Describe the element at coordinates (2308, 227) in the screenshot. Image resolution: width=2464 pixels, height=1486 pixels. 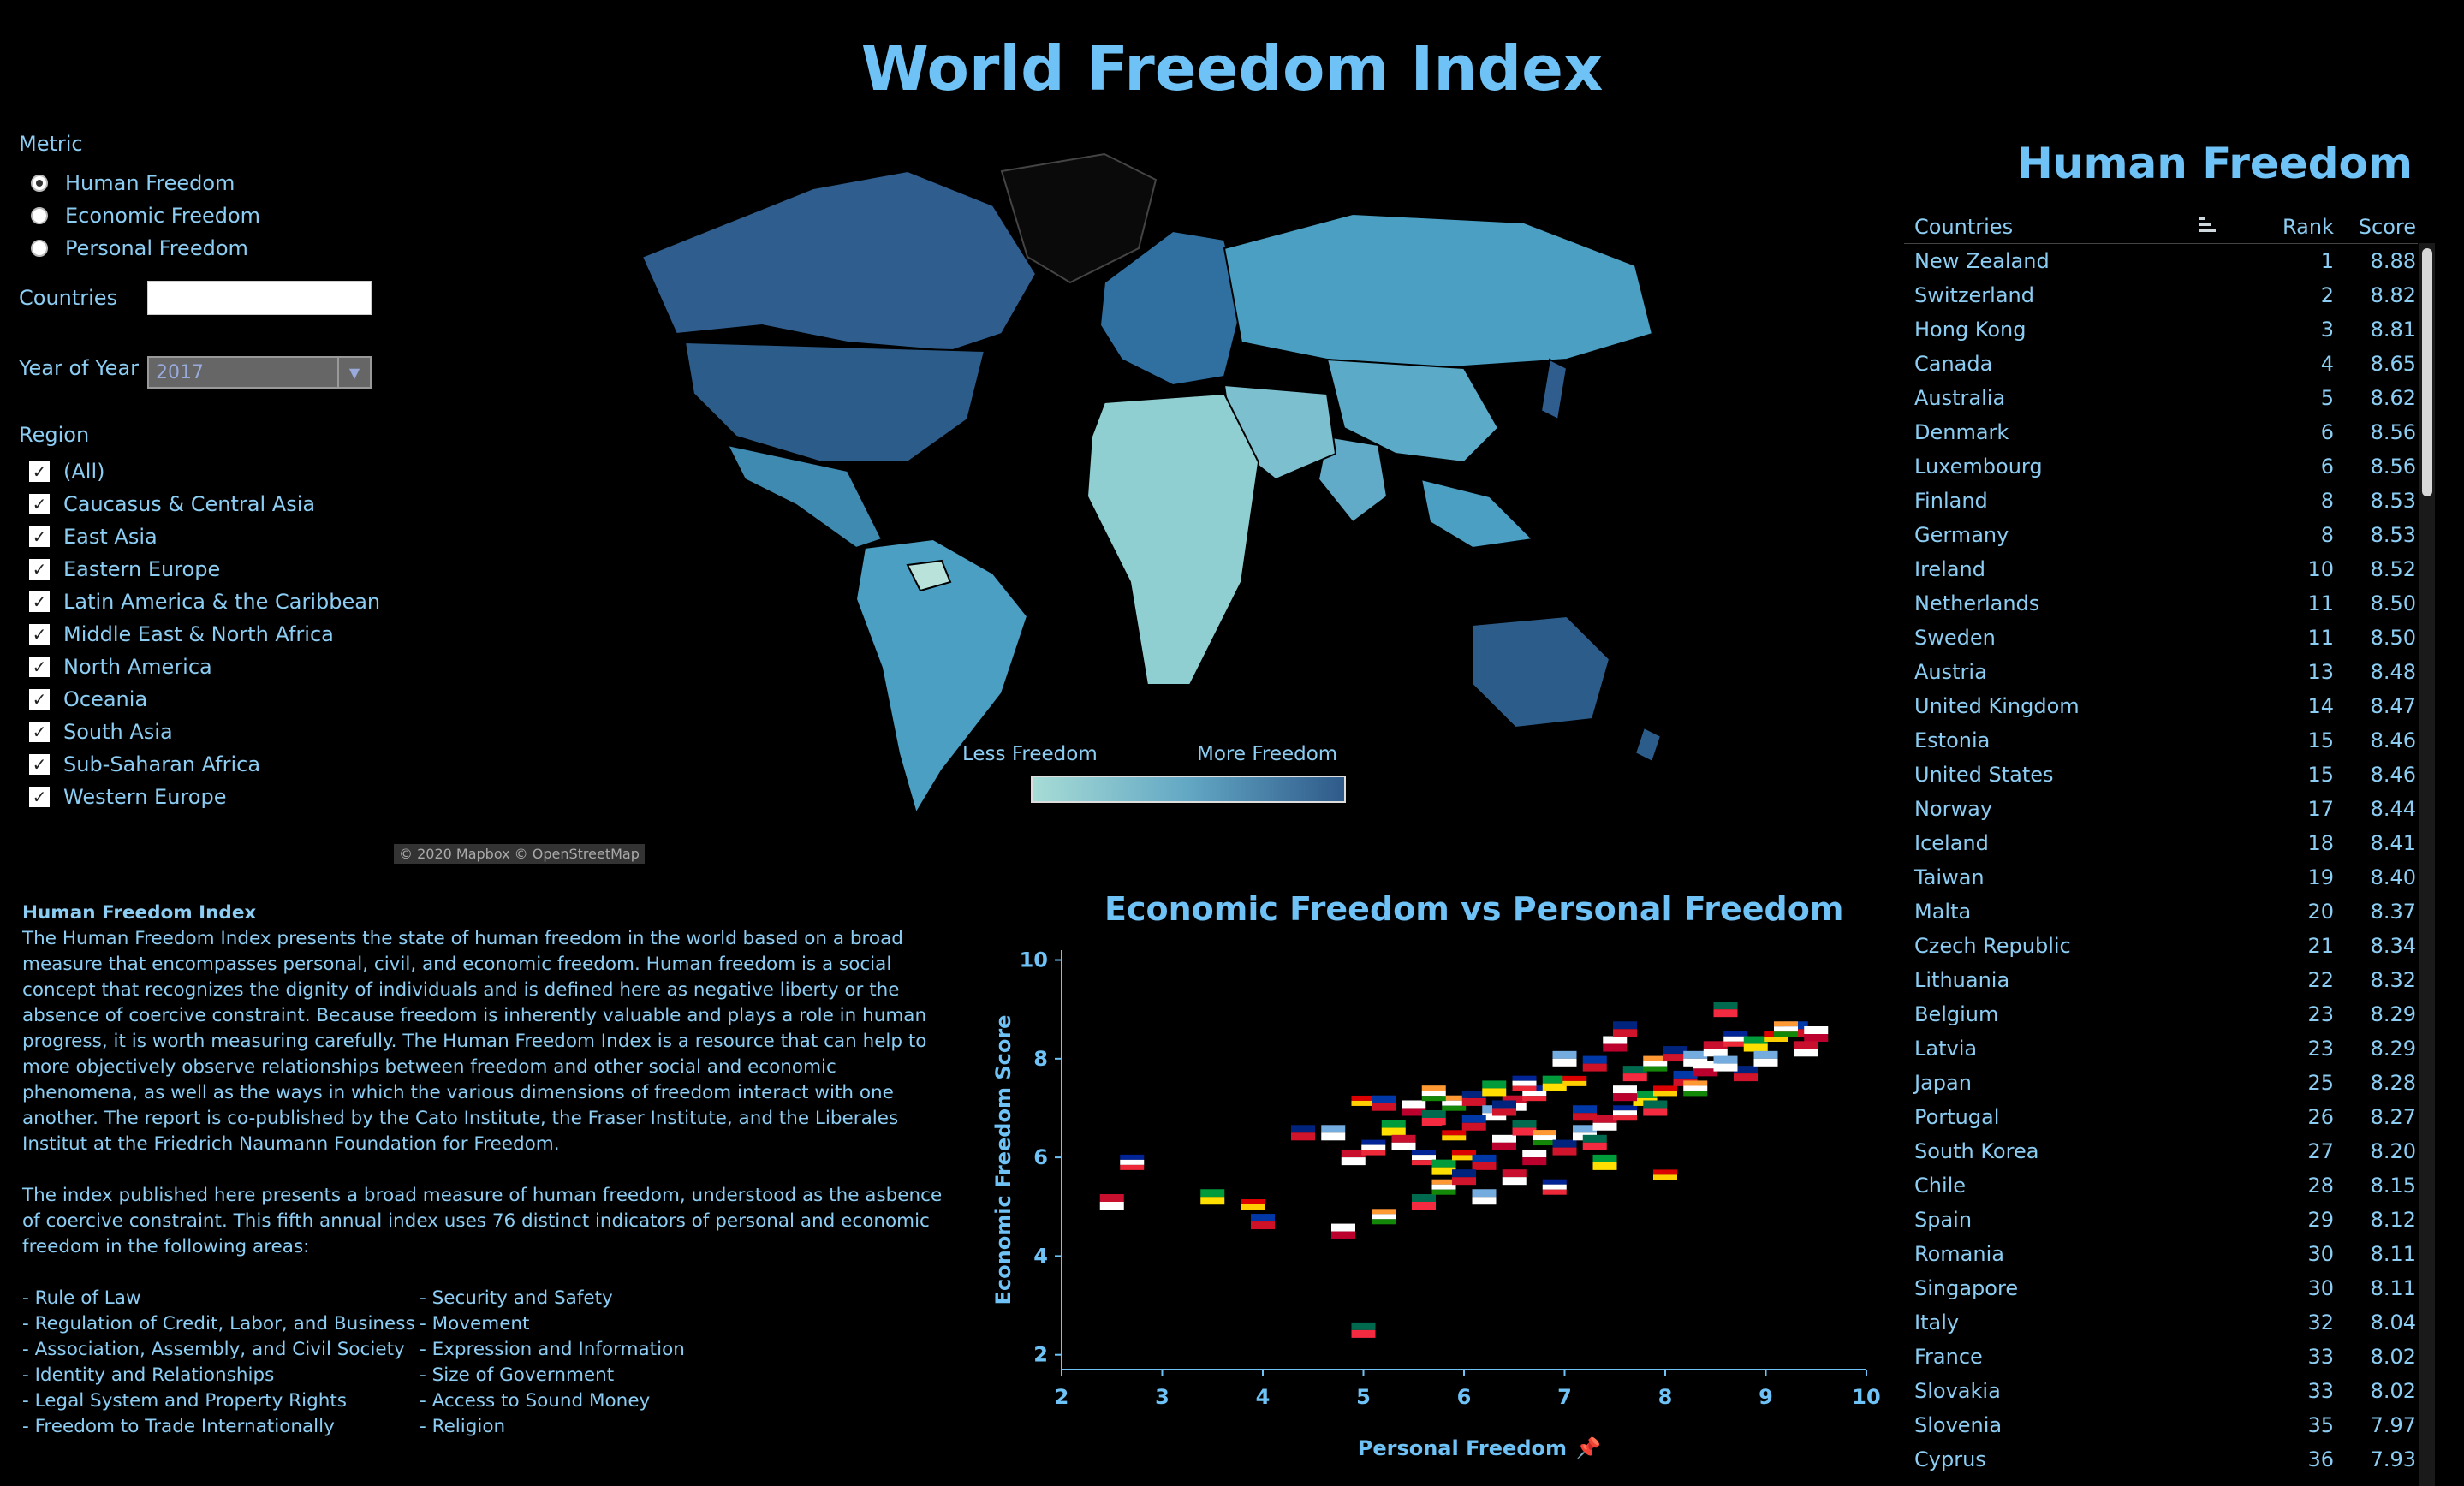
I see `column-header-rank: Rank` at that location.